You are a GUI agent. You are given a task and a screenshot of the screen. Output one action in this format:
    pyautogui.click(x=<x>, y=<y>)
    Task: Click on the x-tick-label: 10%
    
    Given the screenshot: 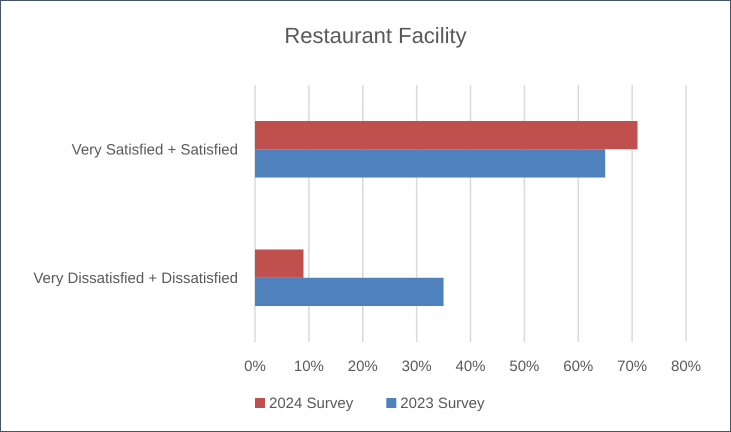 What is the action you would take?
    pyautogui.click(x=309, y=366)
    